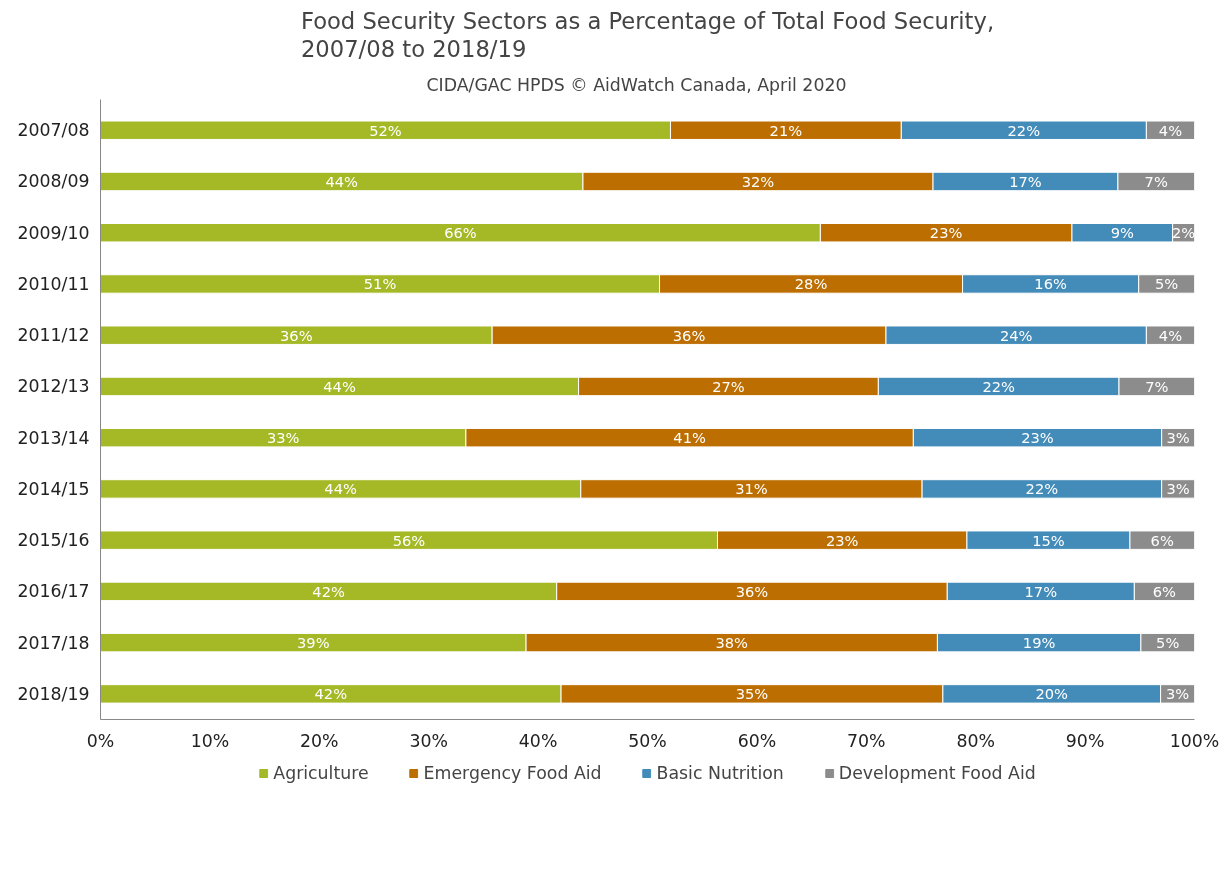 The width and height of the screenshot is (1230, 878). Describe the element at coordinates (758, 181) in the screenshot. I see `data-label: 32%` at that location.